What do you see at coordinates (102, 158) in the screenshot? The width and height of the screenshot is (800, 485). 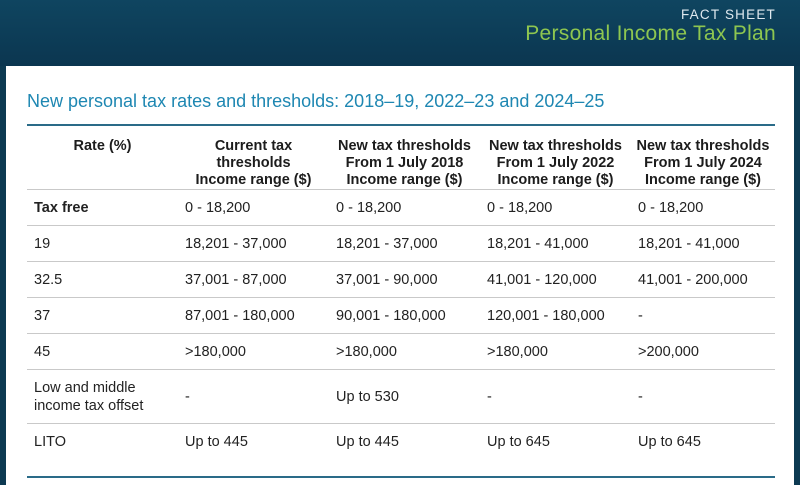 I see `header-rate: Rate (%)` at bounding box center [102, 158].